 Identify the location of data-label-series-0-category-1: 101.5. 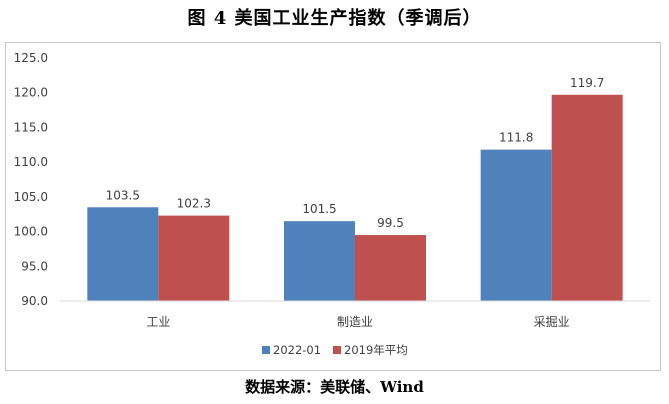
(319, 209).